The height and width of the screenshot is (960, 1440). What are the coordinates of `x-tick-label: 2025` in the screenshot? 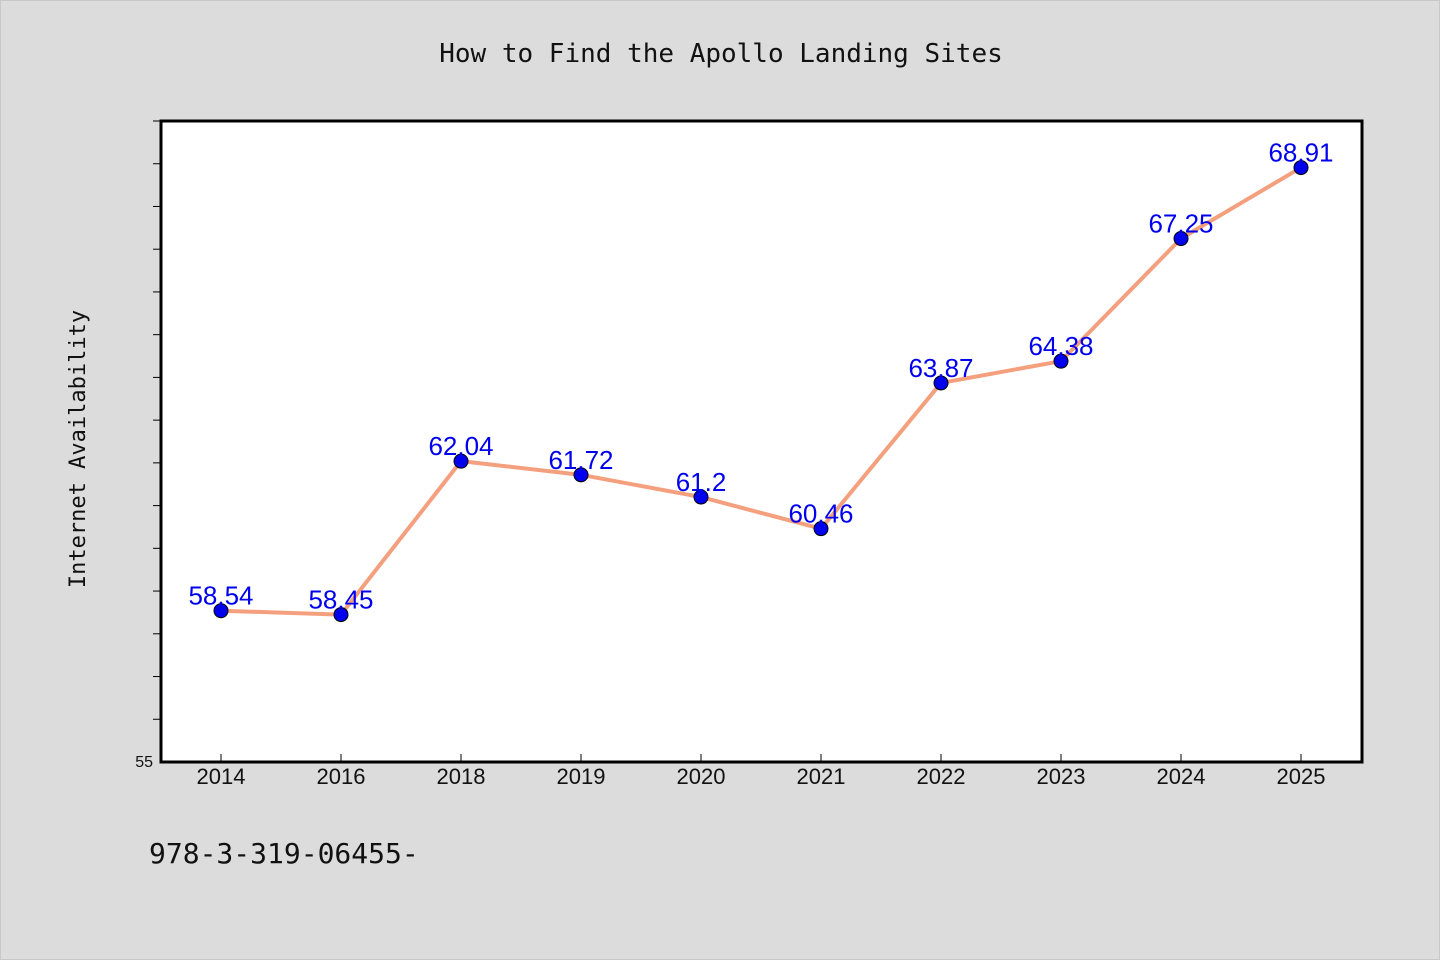 It's located at (1301, 776).